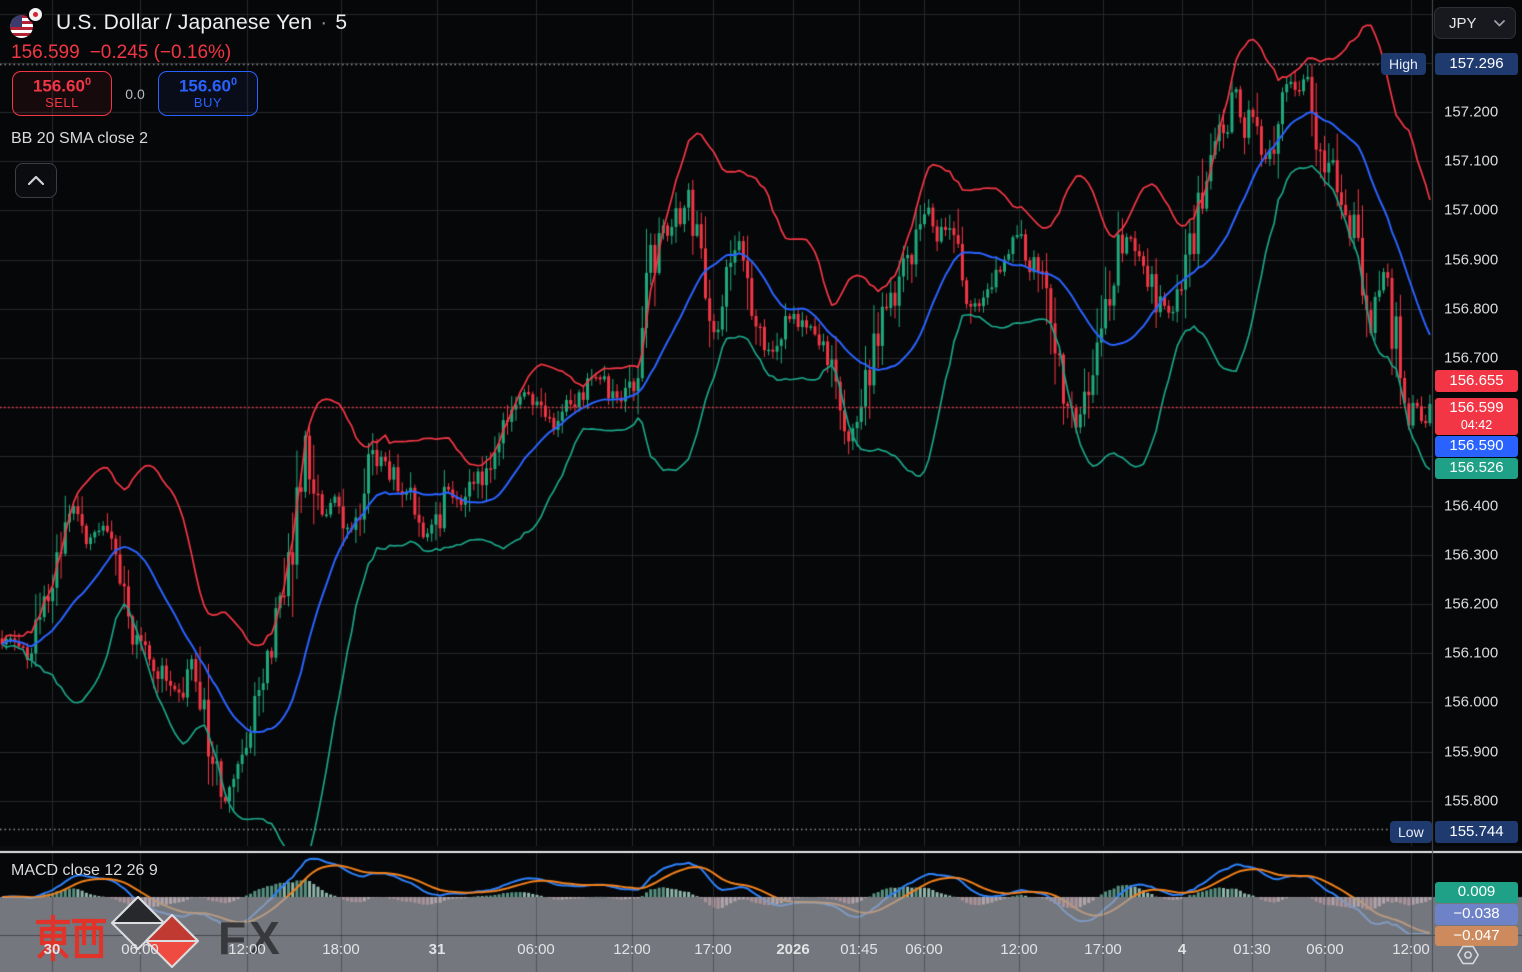  Describe the element at coordinates (341, 949) in the screenshot. I see `time-axis-label: 18:00` at that location.